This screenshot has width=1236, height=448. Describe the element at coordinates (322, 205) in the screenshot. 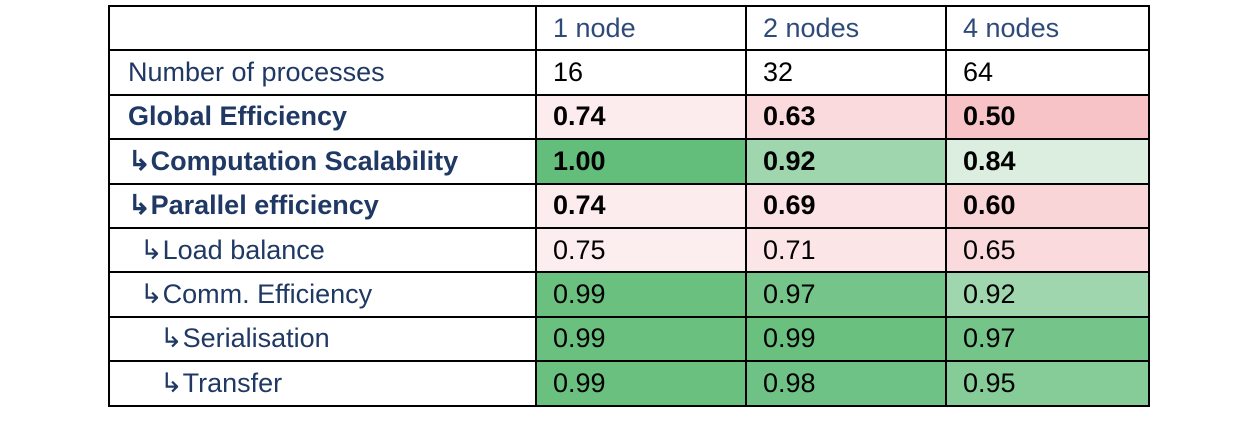

I see `row-label: ↳Parallel efficiency` at that location.